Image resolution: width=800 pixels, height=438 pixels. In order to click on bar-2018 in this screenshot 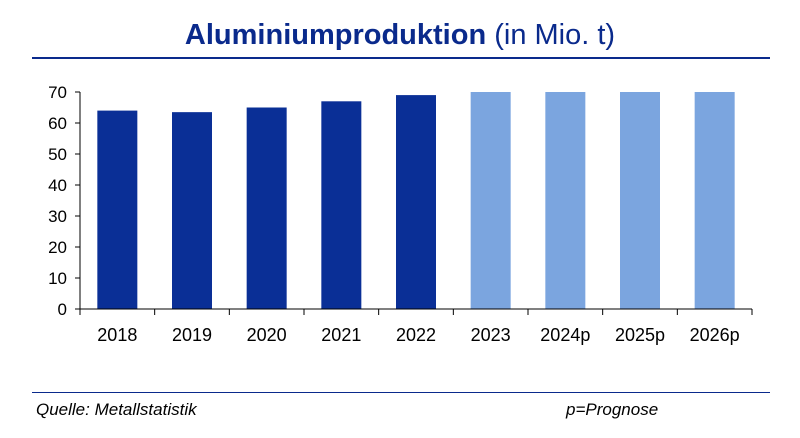, I will do `click(117, 209)`.